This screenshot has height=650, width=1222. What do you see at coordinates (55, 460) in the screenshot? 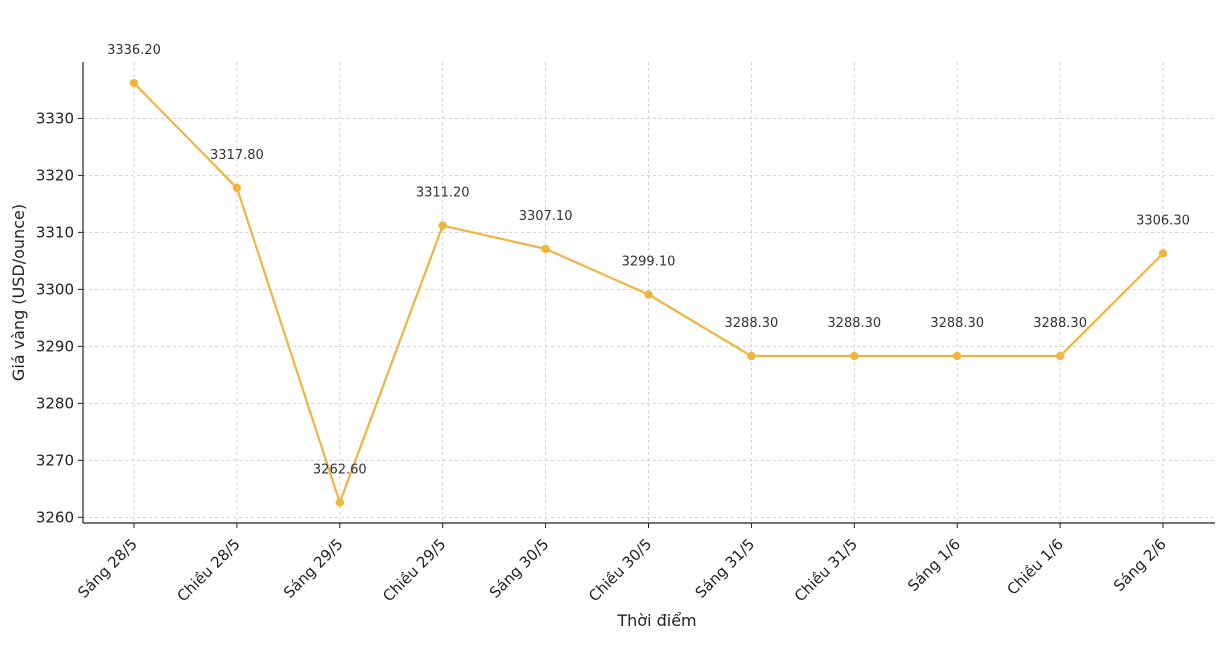
I see `y-tick-label: 3270` at bounding box center [55, 460].